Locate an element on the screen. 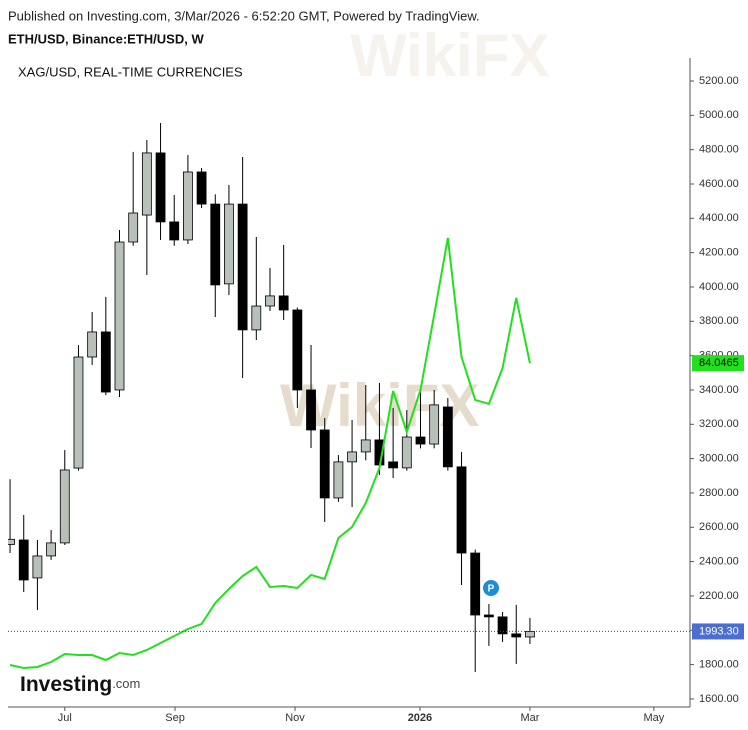  overlay-last-label: 84.0465 is located at coordinates (719, 363).